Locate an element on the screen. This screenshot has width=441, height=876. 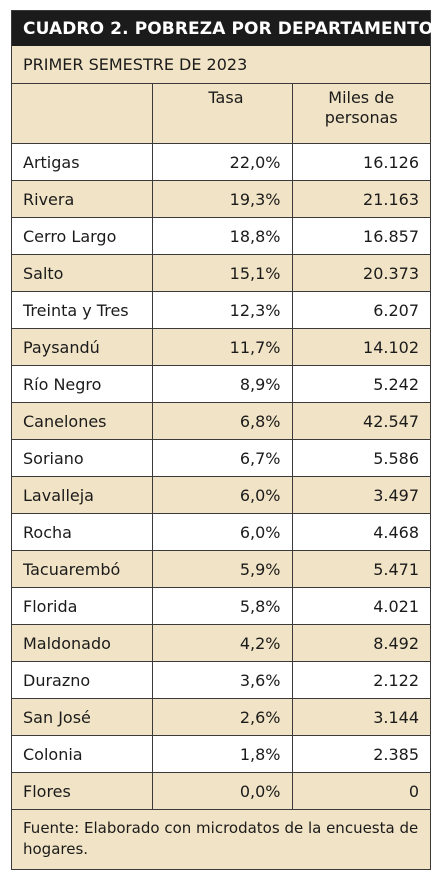
cell-rate: 12,3% is located at coordinates (222, 310).